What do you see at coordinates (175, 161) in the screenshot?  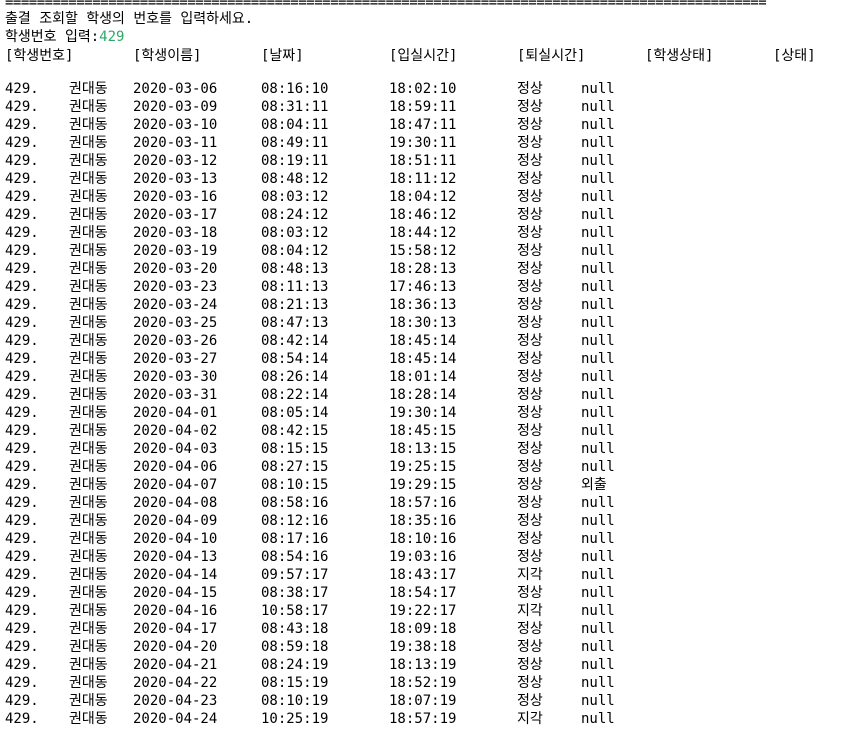 I see `cell-date: 2020-03-12` at bounding box center [175, 161].